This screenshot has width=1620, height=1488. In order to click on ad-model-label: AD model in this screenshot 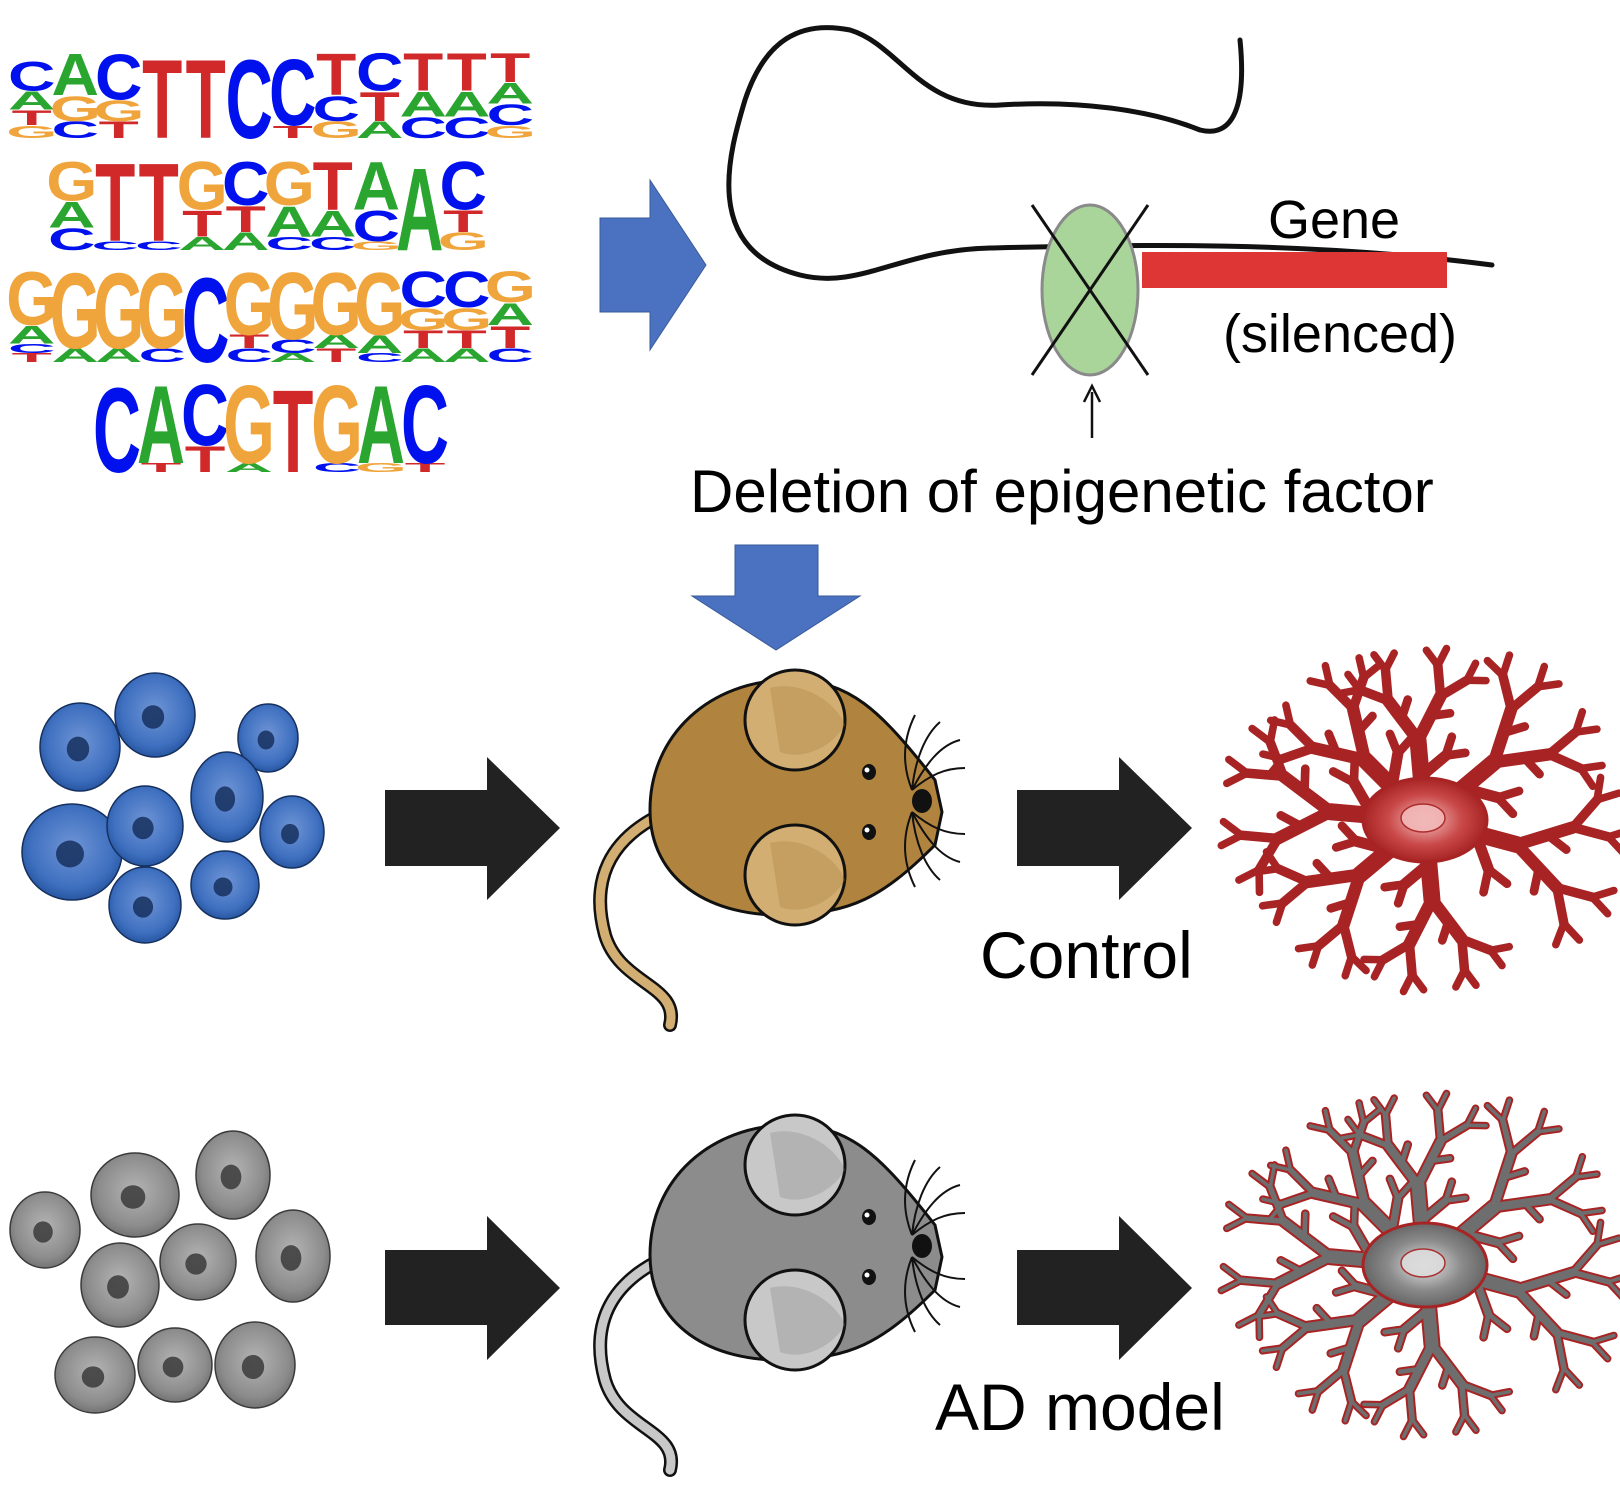, I will do `click(1080, 1407)`.